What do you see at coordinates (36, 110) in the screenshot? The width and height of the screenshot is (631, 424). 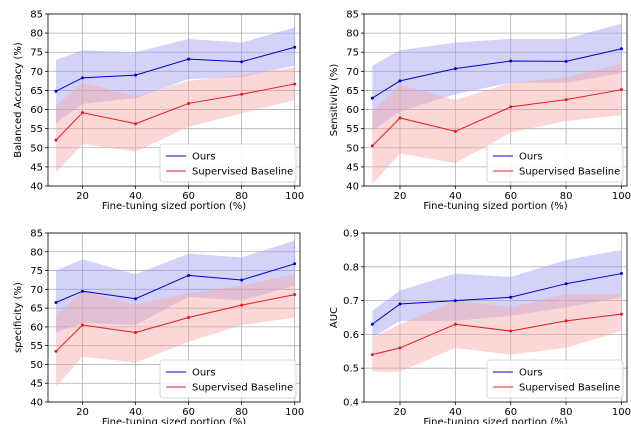 I see `y-tick-label: 60` at bounding box center [36, 110].